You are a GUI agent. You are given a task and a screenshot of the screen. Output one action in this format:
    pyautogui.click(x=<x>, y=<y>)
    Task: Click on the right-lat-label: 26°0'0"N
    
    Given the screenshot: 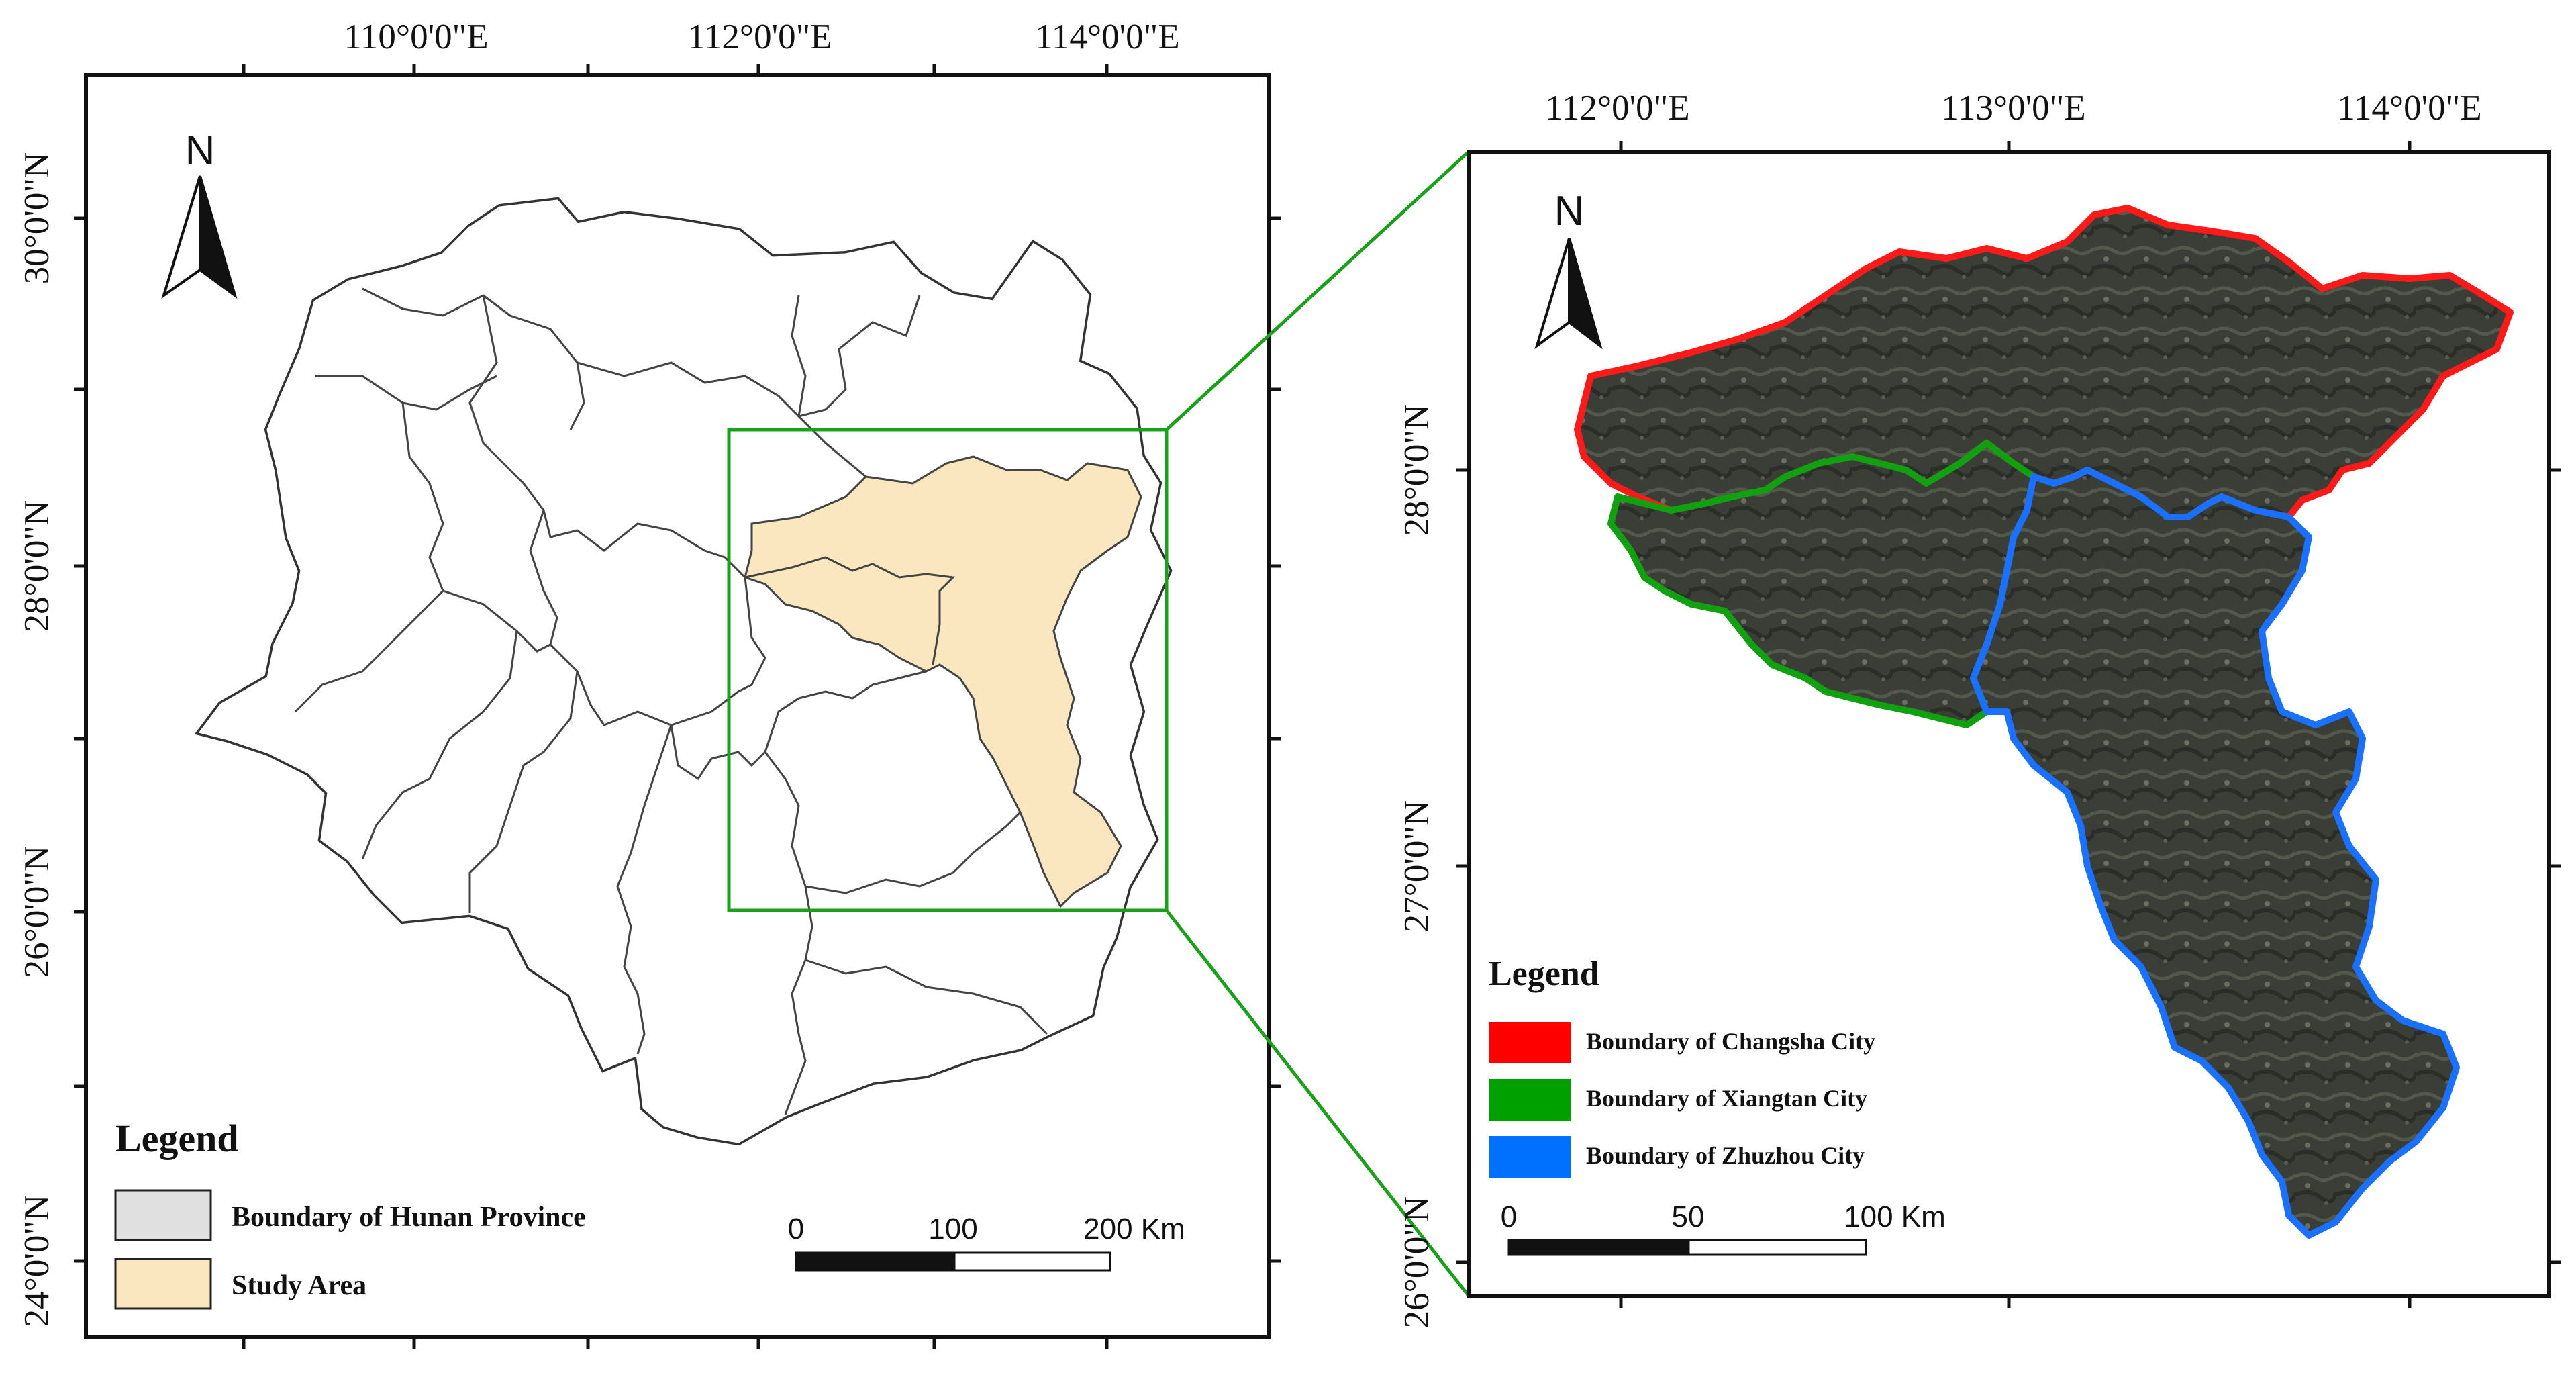 What is the action you would take?
    pyautogui.click(x=1416, y=1262)
    